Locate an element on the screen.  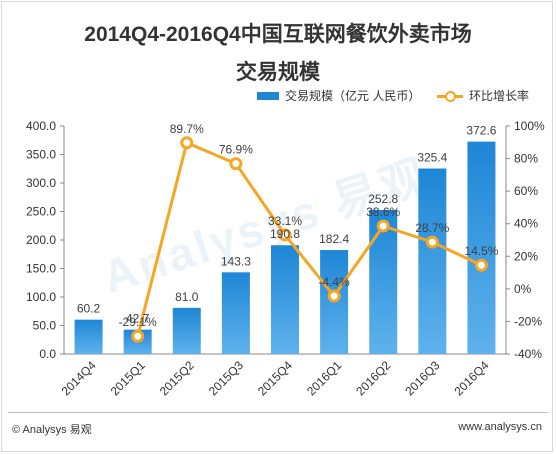
y-right-tick-label: 60% is located at coordinates (526, 191).